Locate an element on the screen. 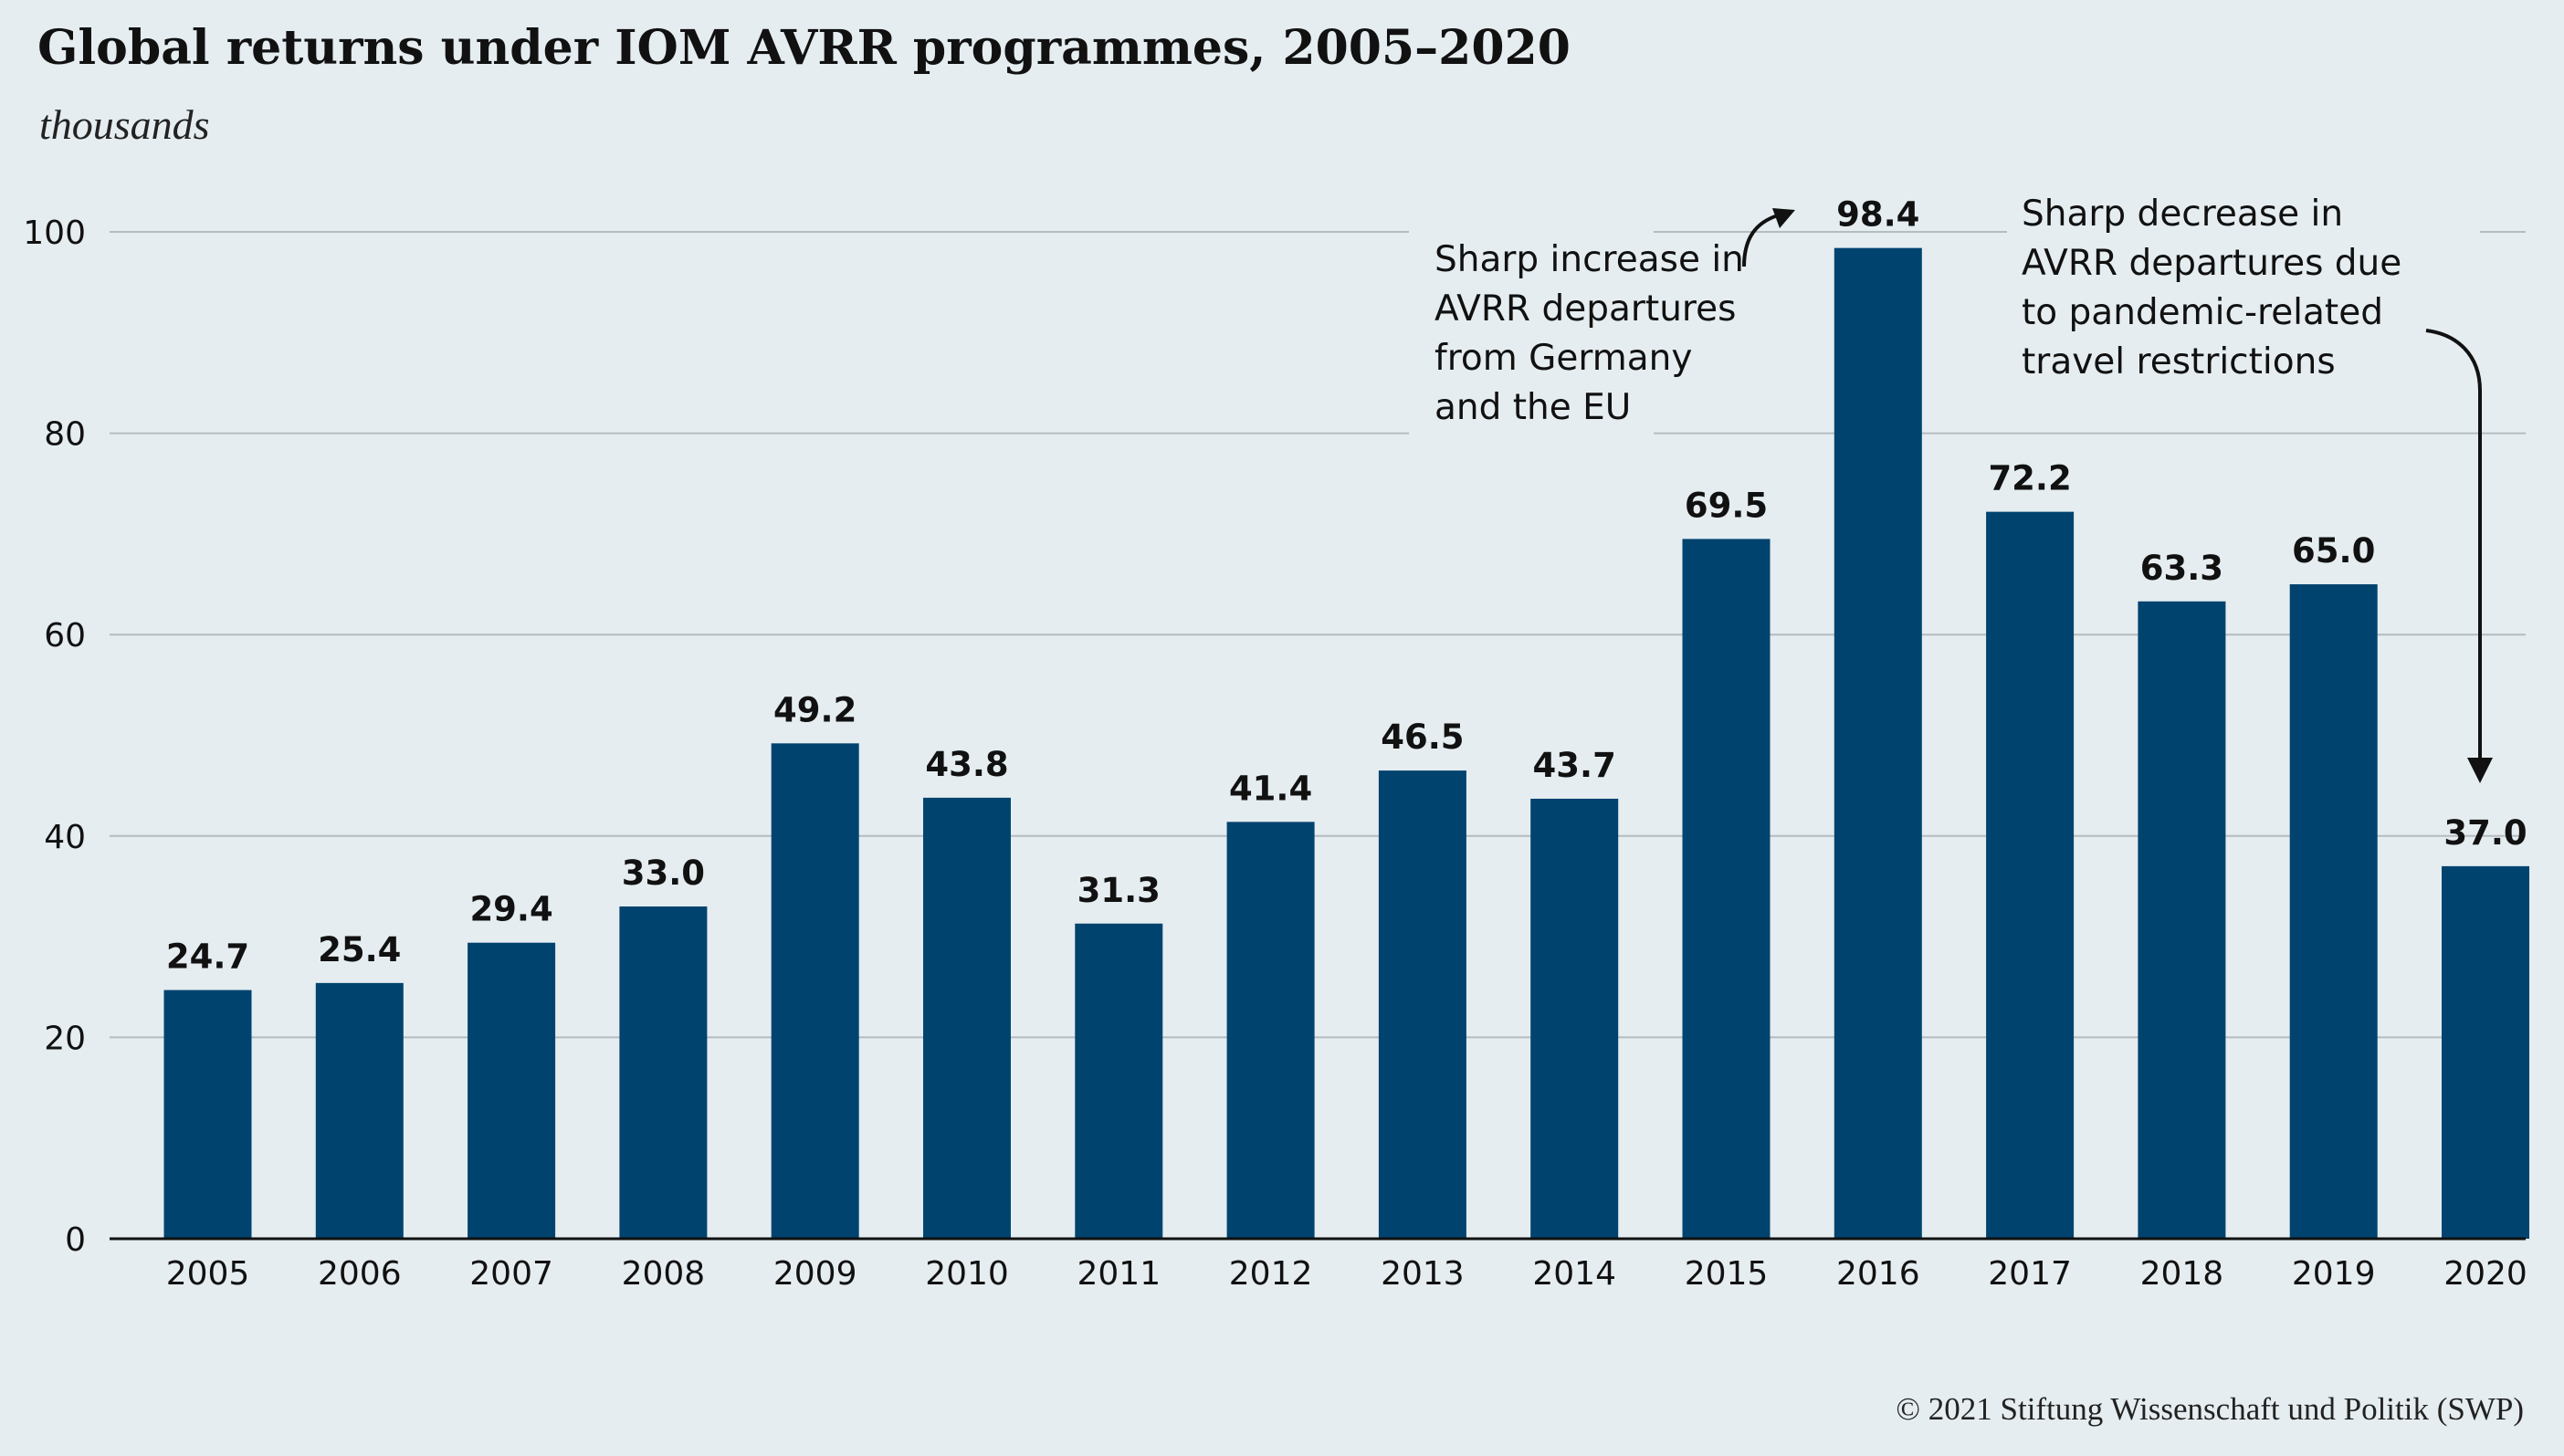 This screenshot has height=1456, width=2564. x-tick-label-2011: 2011 is located at coordinates (1119, 1274).